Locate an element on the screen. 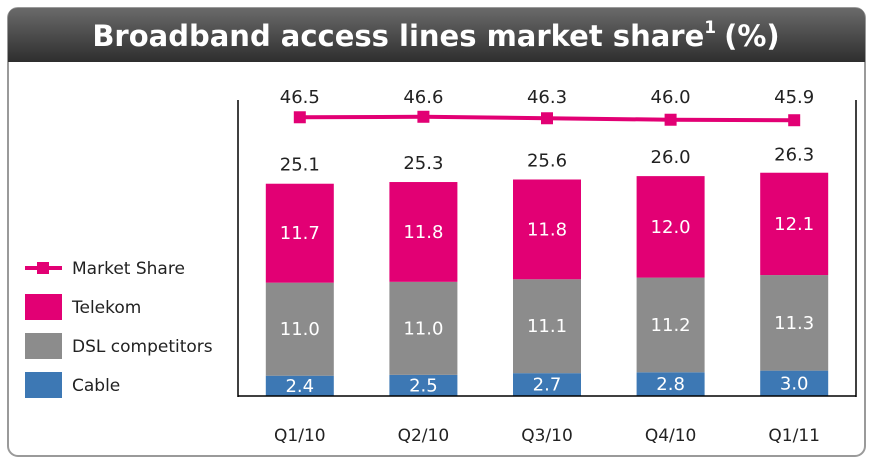 The height and width of the screenshot is (466, 873). data-label: 3.0 is located at coordinates (794, 383).